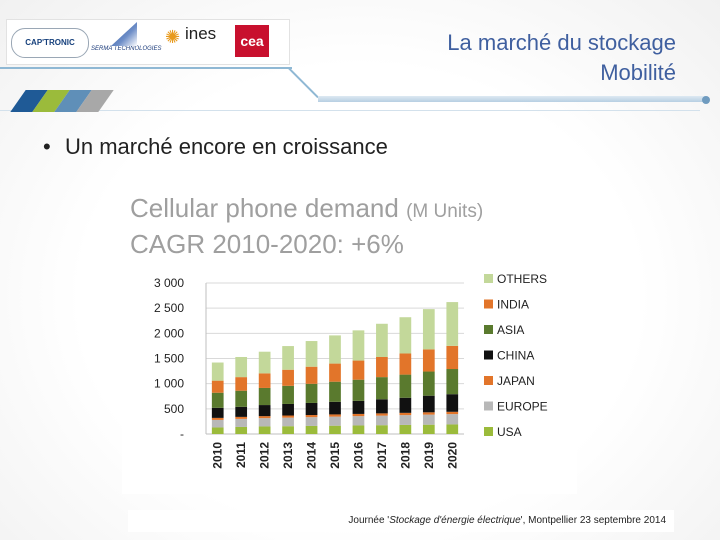 This screenshot has width=720, height=540. Describe the element at coordinates (452, 455) in the screenshot. I see `x-tick-label: 2020` at that location.